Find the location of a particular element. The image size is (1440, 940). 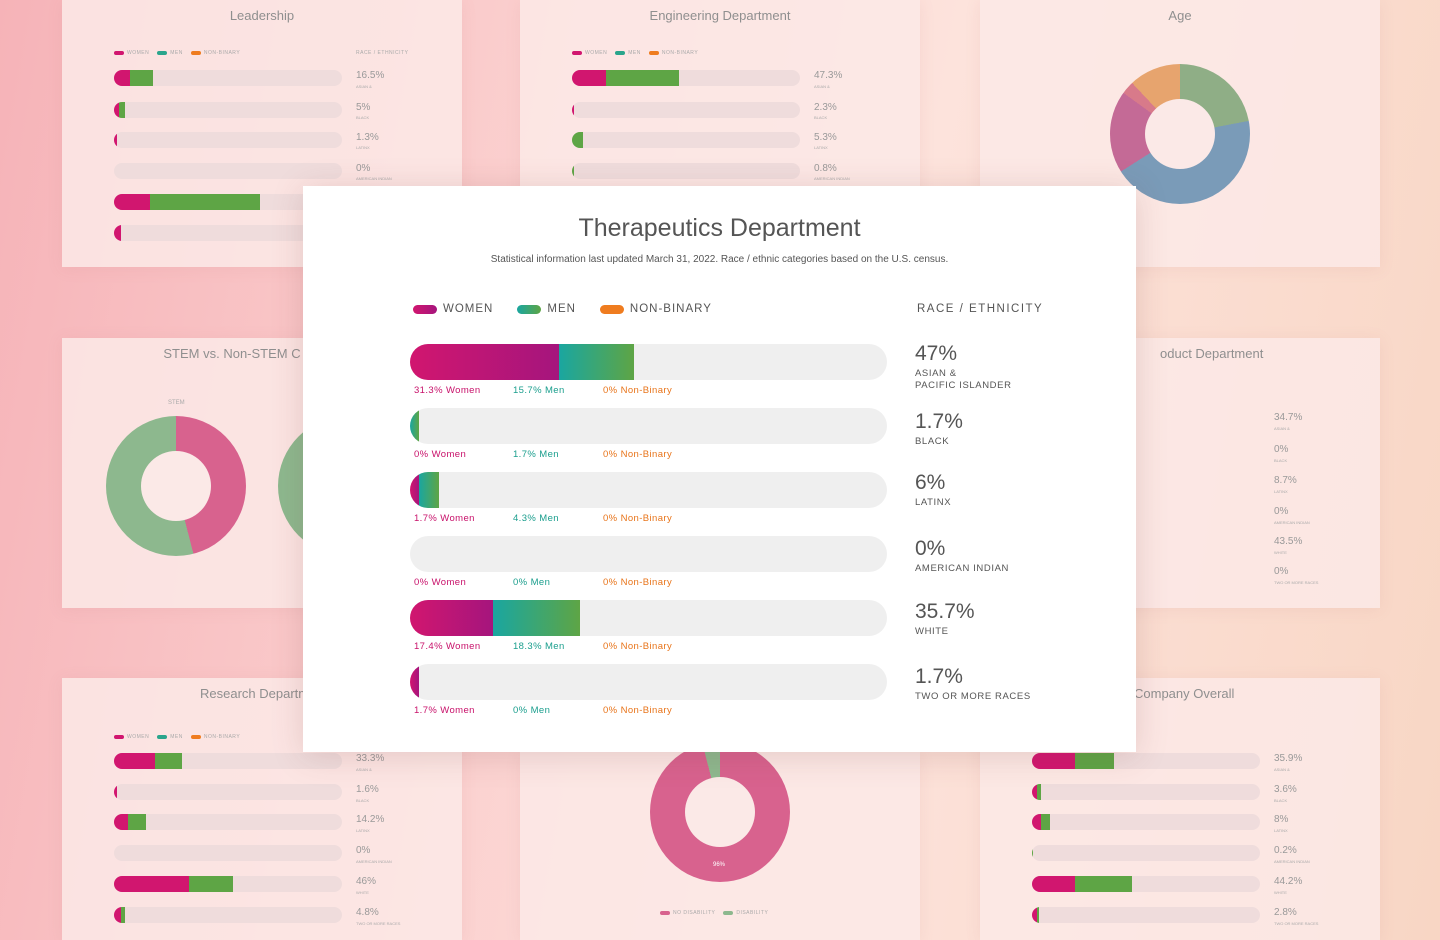

bar-row: 31.3% Women 15.7% Men 0% Non-Binary is located at coordinates (648, 370).